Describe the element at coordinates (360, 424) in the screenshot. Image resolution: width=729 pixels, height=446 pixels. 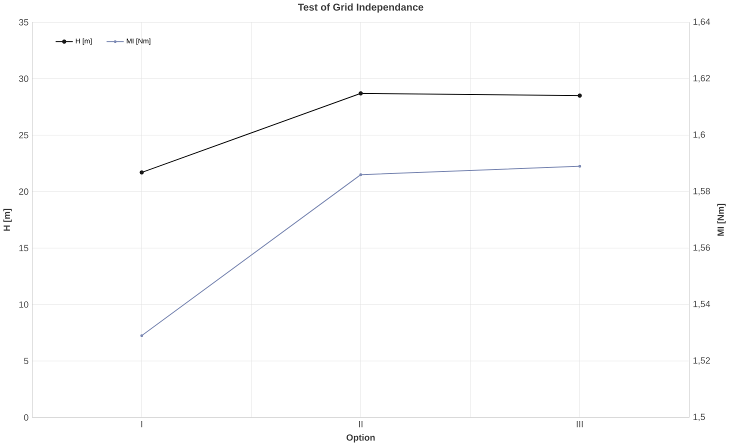
I see `x-tick-label: II` at that location.